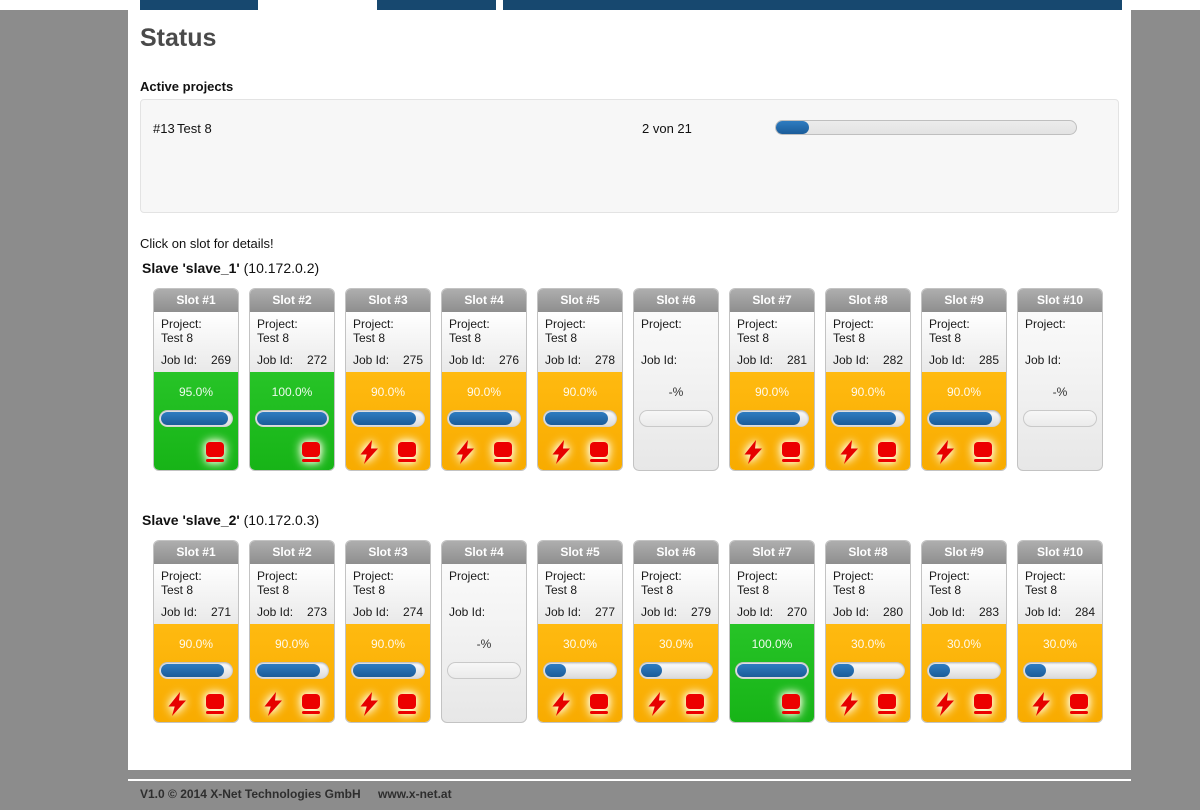 This screenshot has width=1200, height=810. Describe the element at coordinates (484, 594) in the screenshot. I see `slot-body: Project: Job Id:` at that location.